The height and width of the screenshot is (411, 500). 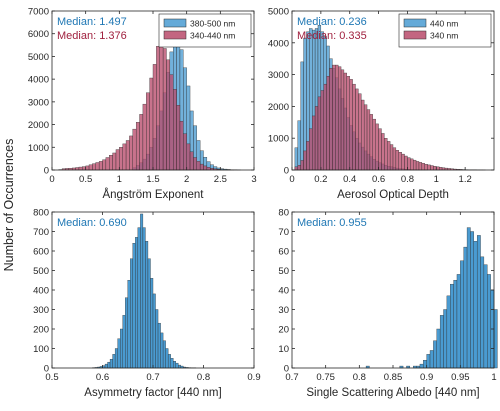 I want to click on y-tick-label: 10, so click(x=283, y=349).